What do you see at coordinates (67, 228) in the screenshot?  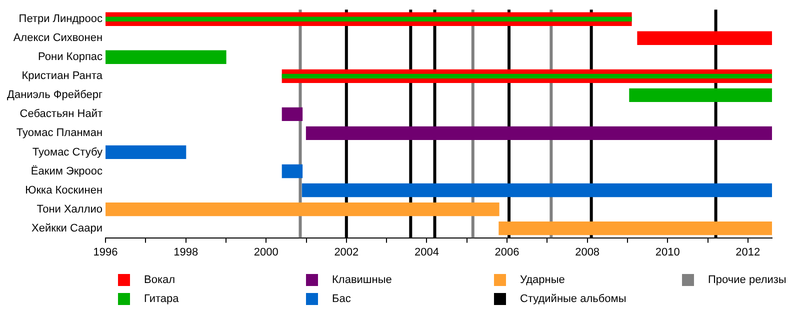 I see `y-tick-label: Хейкки Саари` at bounding box center [67, 228].